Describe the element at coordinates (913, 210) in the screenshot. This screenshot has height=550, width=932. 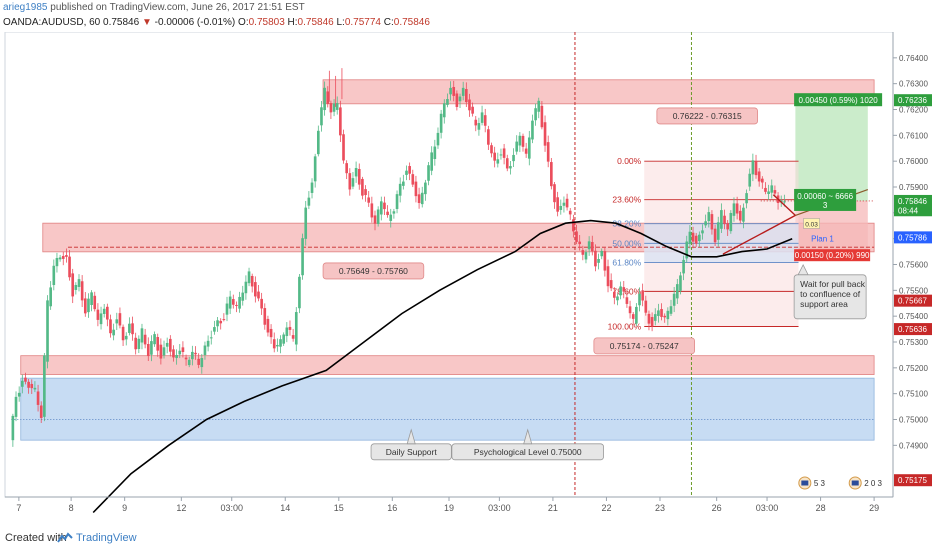
I see `price-badge: 08:44` at that location.